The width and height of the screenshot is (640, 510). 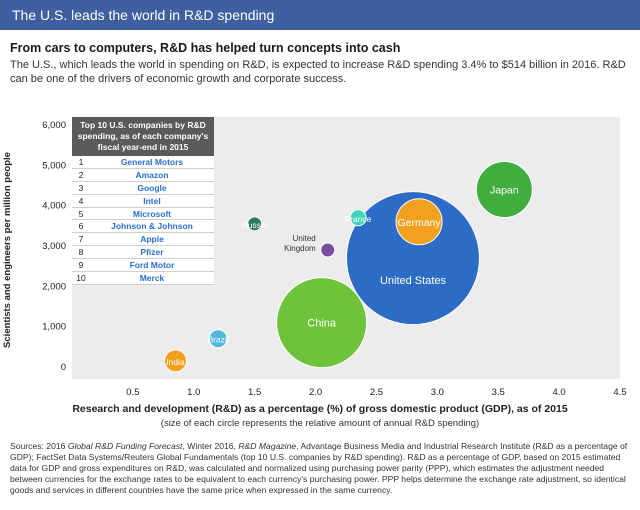 I want to click on bubble-label: France, so click(x=358, y=219).